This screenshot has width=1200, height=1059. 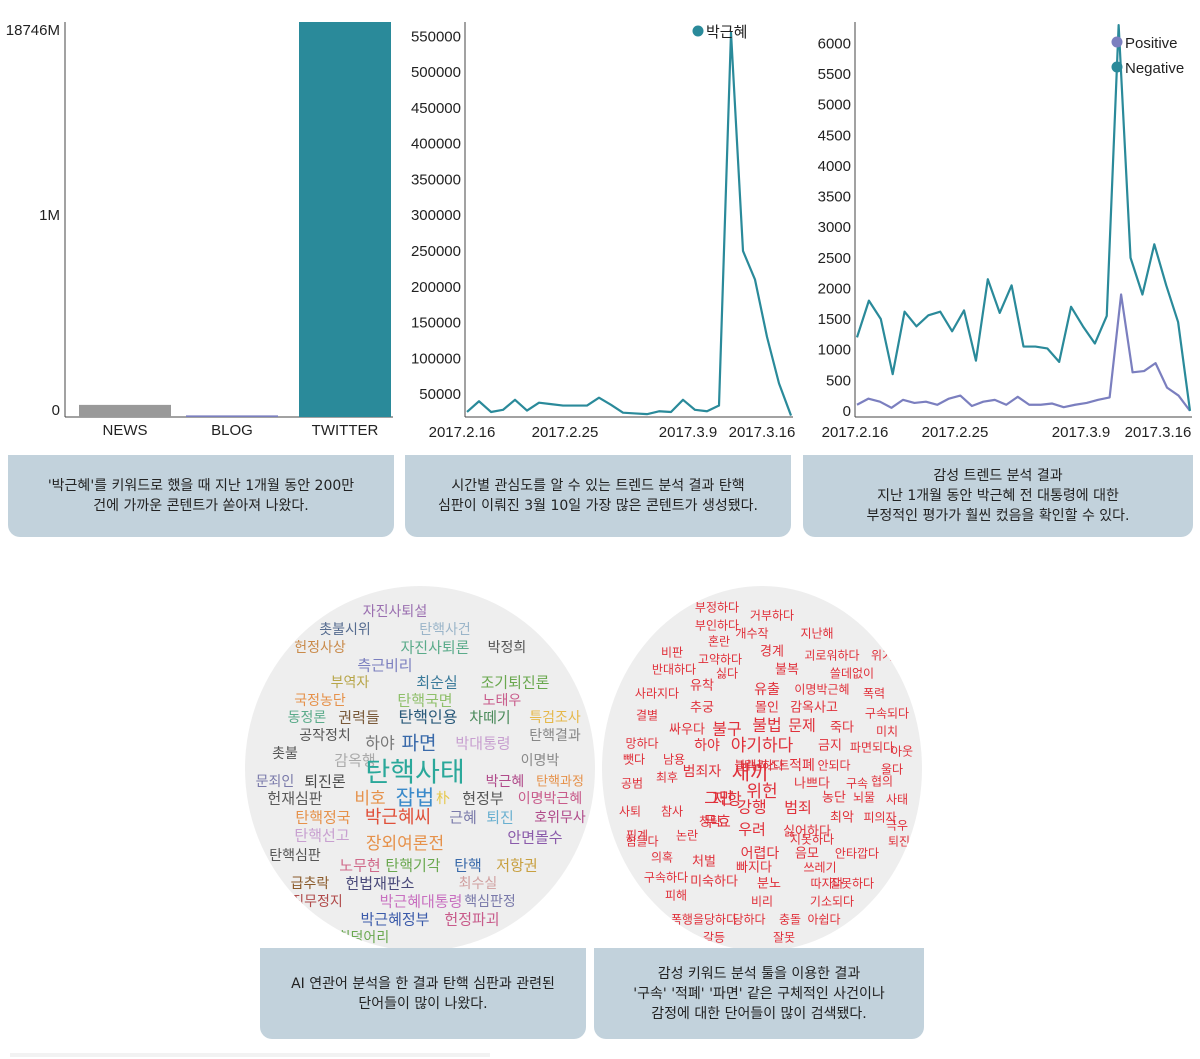 What do you see at coordinates (419, 744) in the screenshot?
I see `wordcloud-word: 파면` at bounding box center [419, 744].